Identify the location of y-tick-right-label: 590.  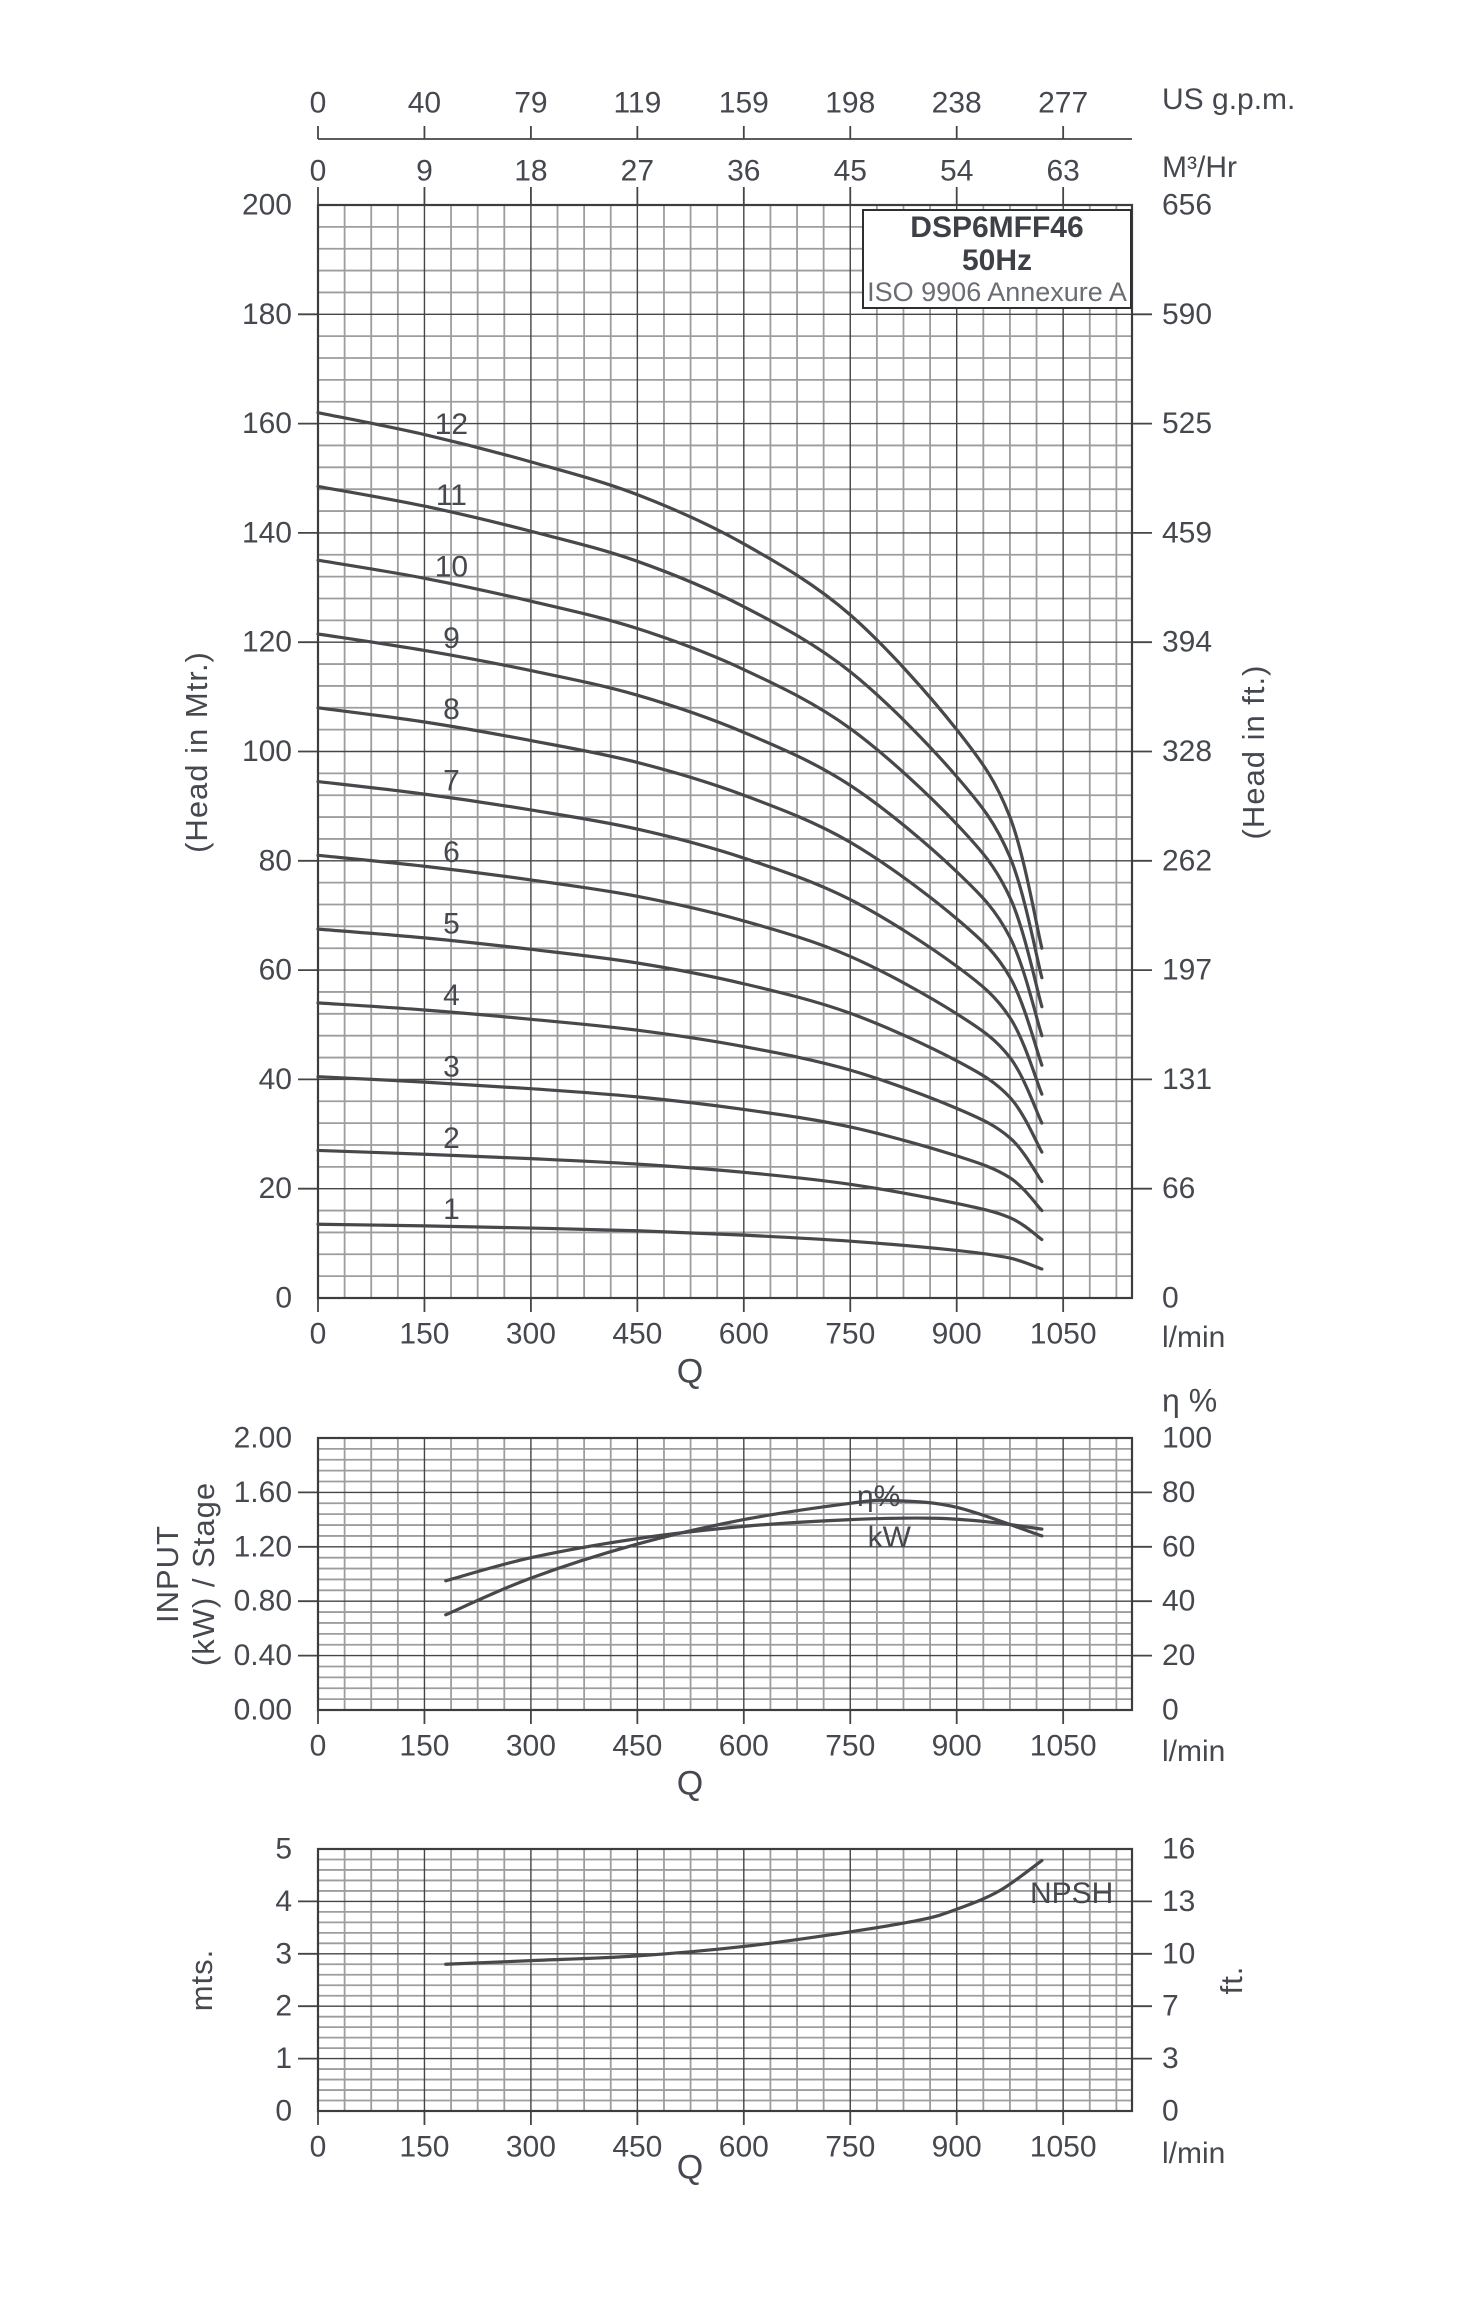
(1187, 314).